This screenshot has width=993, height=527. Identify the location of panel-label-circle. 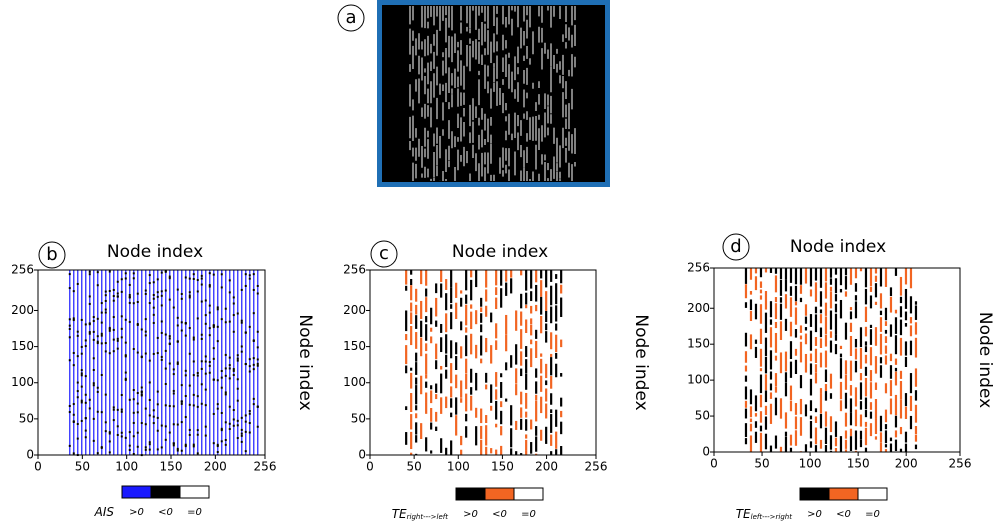
(351, 18).